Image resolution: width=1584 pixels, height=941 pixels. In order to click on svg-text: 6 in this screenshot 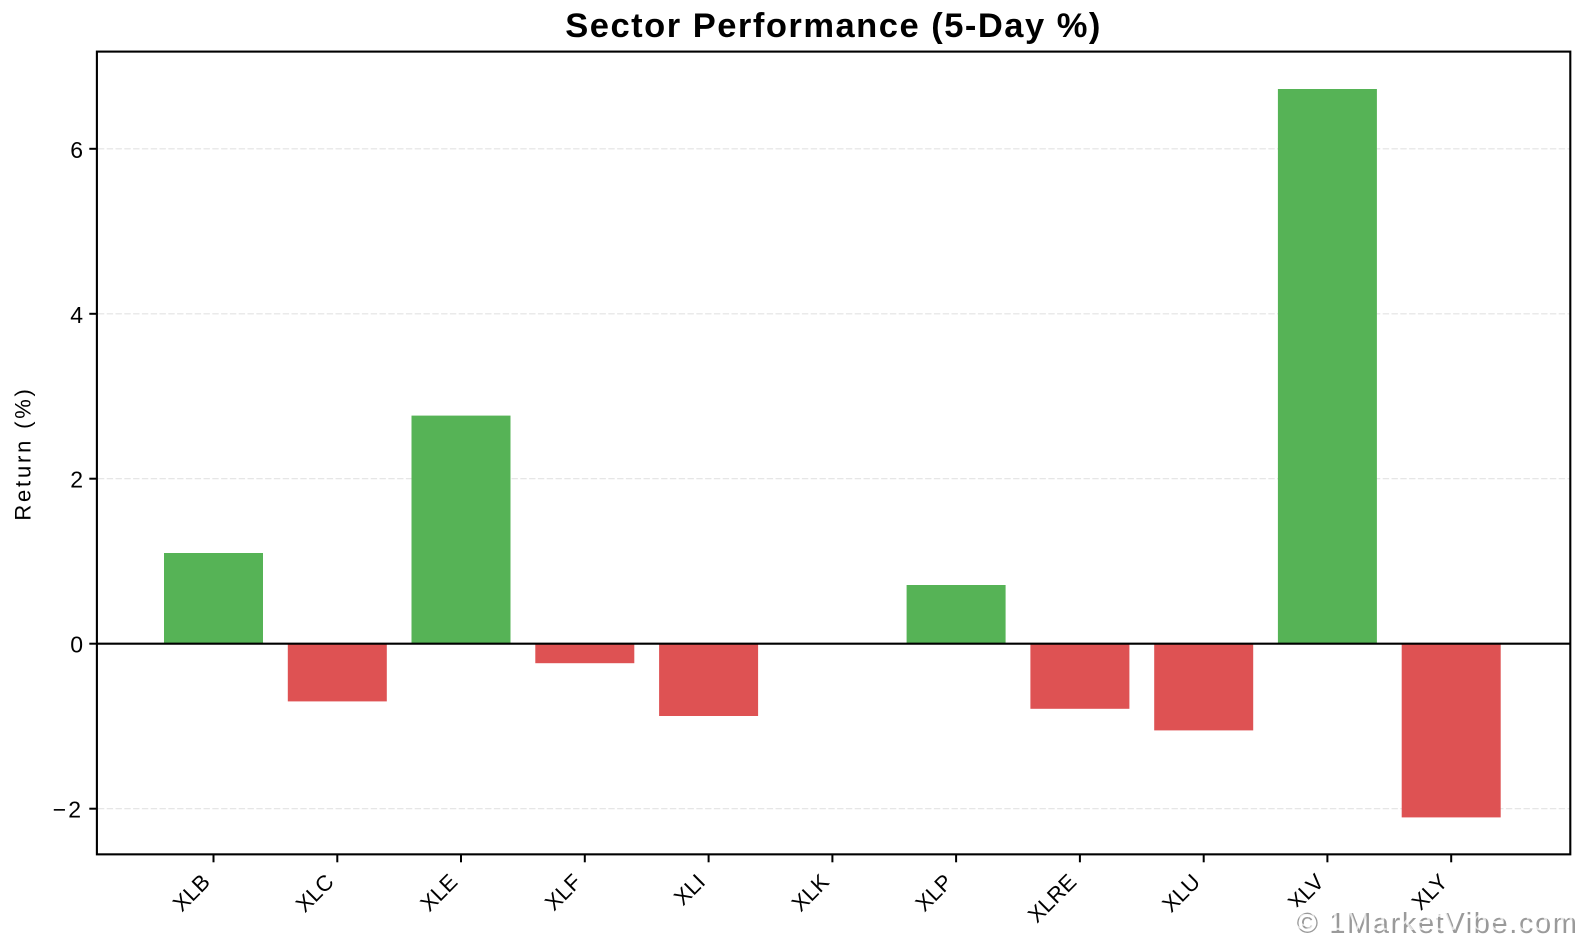, I will do `click(76, 150)`.